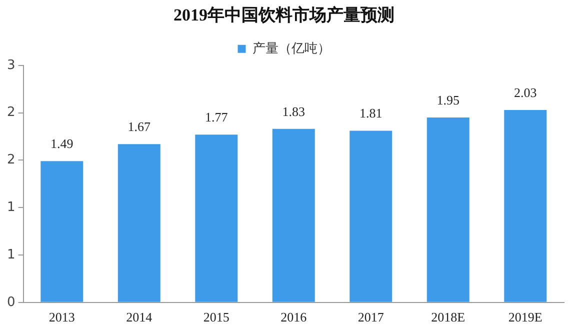 This screenshot has height=331, width=572. Describe the element at coordinates (61, 317) in the screenshot. I see `x-tick-label: 2013` at that location.